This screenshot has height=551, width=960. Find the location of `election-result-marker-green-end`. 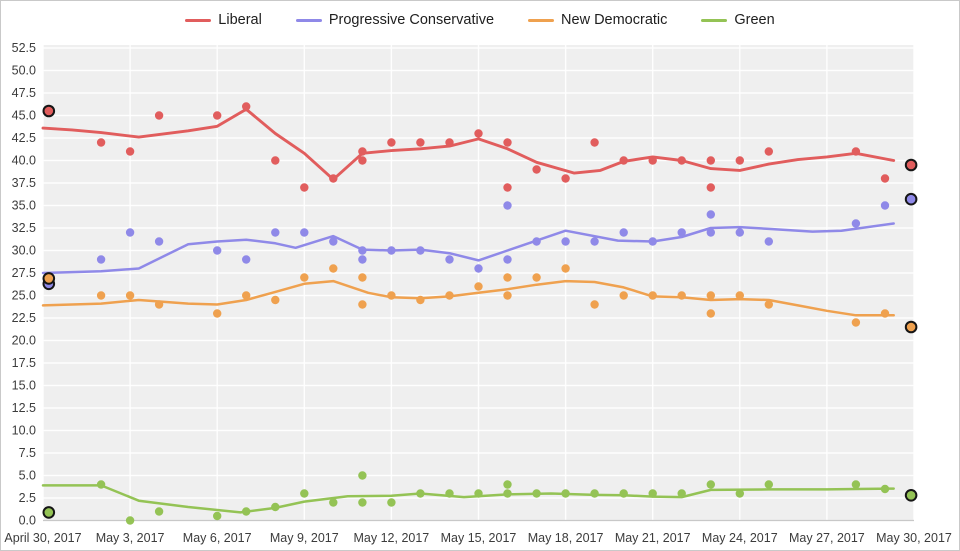

election-result-marker-green-end is located at coordinates (911, 495).